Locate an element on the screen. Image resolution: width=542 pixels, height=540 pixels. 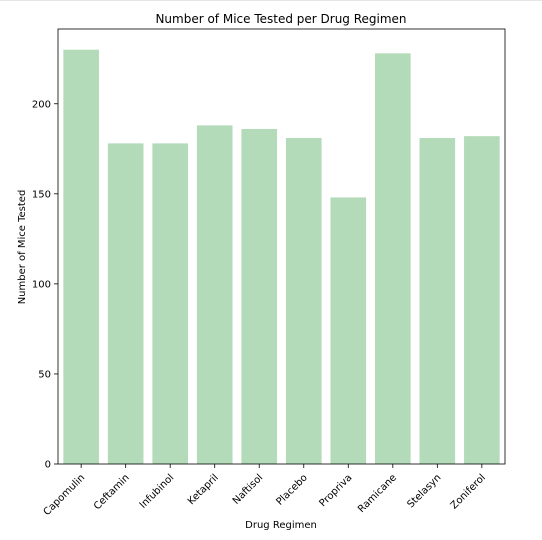
y-tick-label: 100 is located at coordinates (41, 284).